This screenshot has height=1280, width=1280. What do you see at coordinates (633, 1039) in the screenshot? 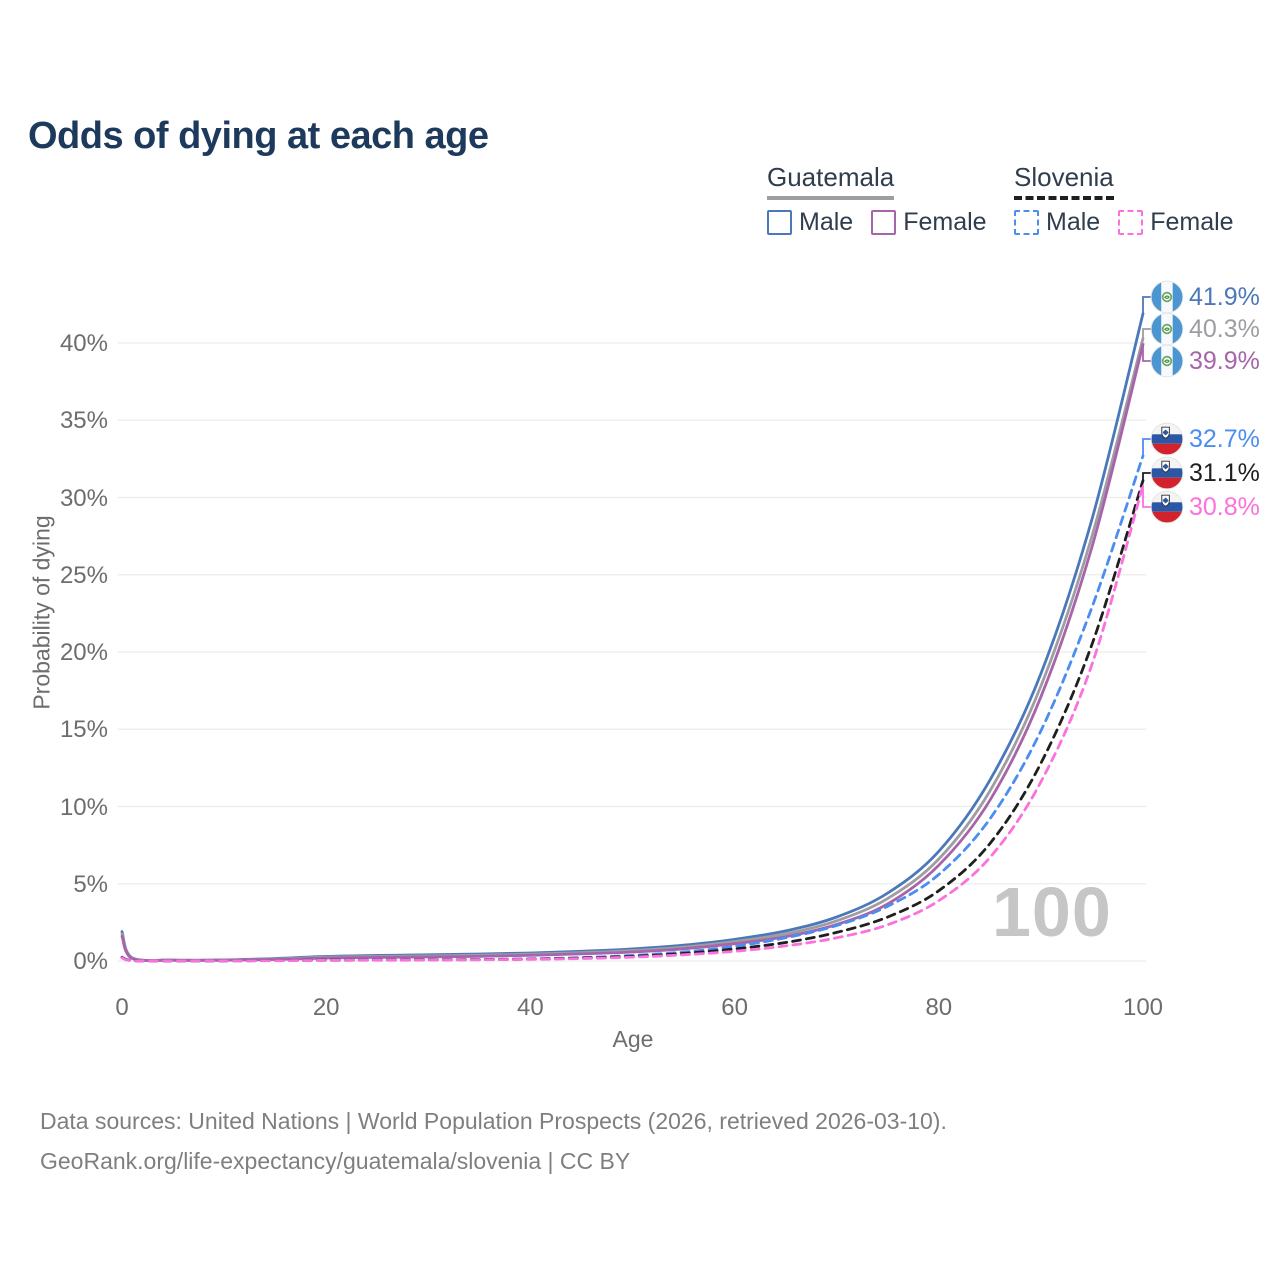
I see `x-axis-title: Age` at bounding box center [633, 1039].